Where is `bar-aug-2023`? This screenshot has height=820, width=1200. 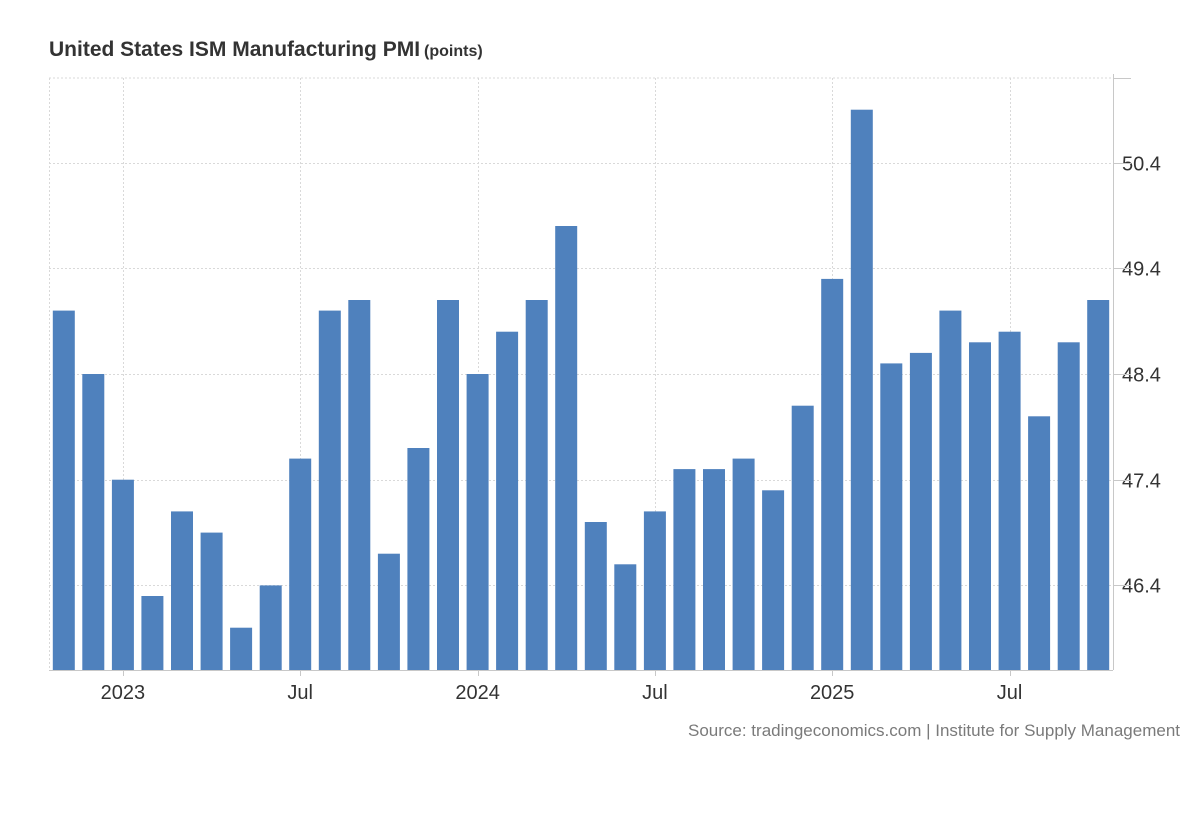 bar-aug-2023 is located at coordinates (329, 490).